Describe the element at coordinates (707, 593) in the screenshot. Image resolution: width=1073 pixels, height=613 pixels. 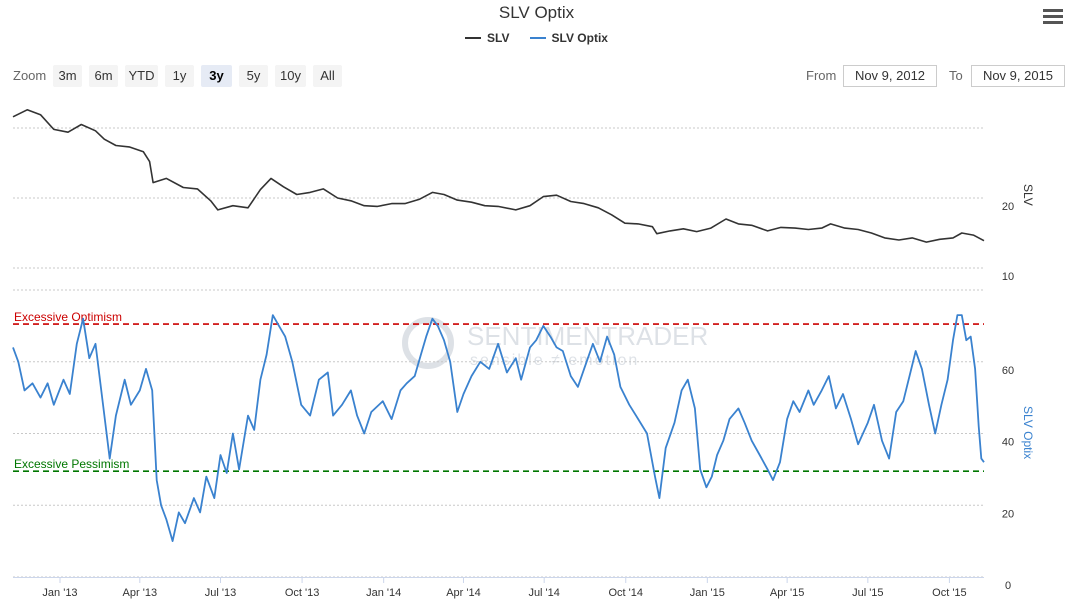
I see `x-tick-label: Jan '15` at that location.